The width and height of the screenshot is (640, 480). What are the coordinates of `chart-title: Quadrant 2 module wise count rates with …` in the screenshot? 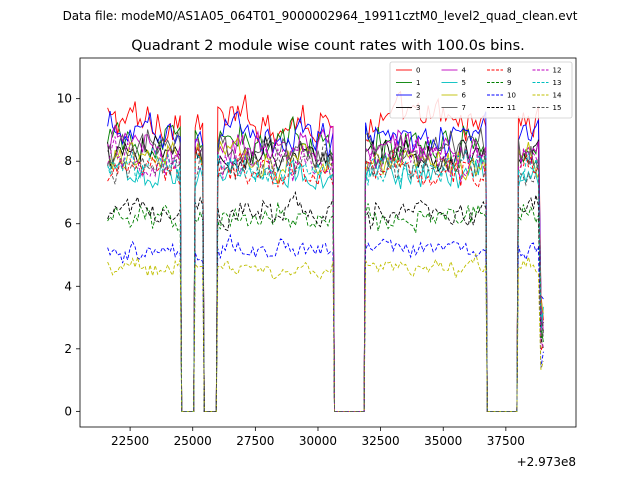 It's located at (328, 46).